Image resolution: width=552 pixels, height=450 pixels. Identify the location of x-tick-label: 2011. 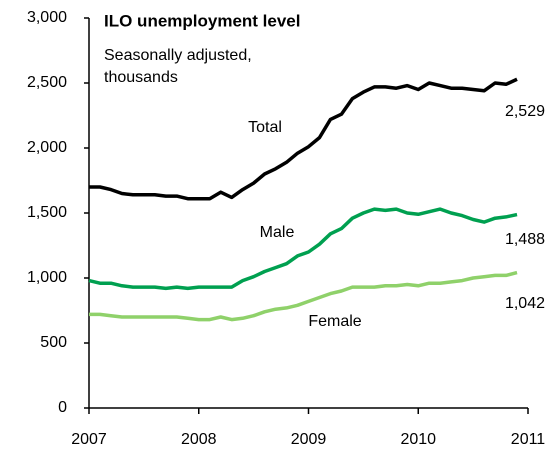
(528, 439).